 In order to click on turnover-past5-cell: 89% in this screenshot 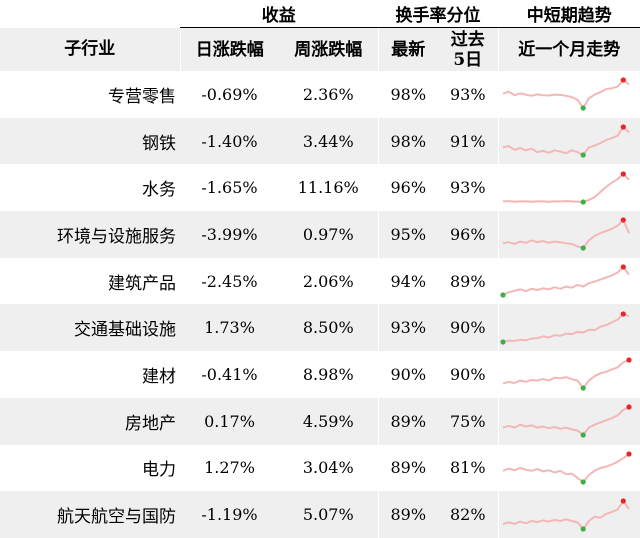, I will do `click(467, 281)`.